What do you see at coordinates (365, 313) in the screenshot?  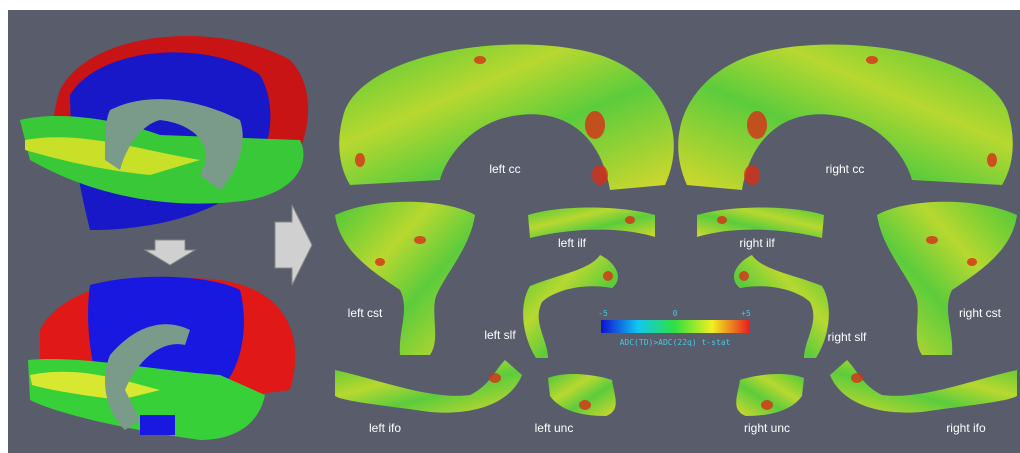 I see `label: left cst` at bounding box center [365, 313].